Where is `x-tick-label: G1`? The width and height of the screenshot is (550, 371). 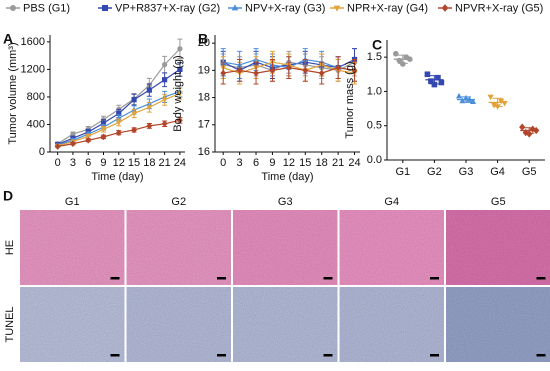
x-tick-label: G1 is located at coordinates (402, 172).